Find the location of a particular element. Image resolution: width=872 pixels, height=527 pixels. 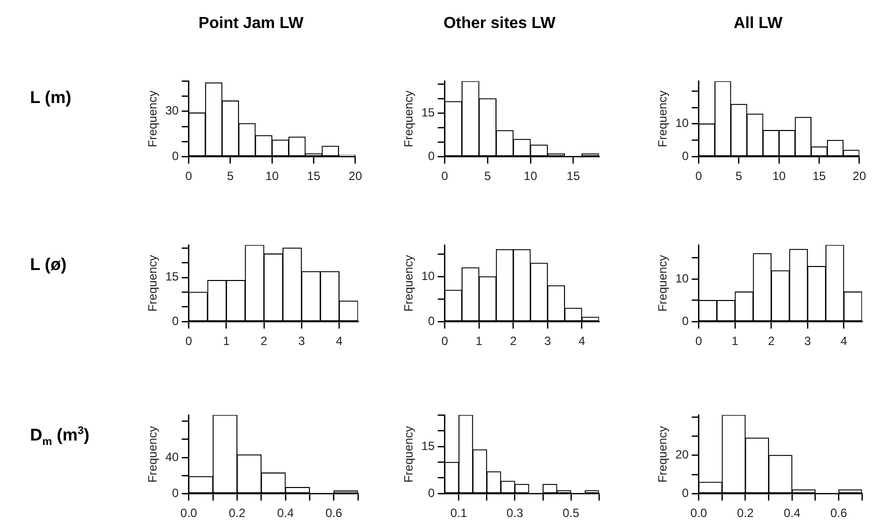

chart-title: Point Jam LW is located at coordinates (251, 23).